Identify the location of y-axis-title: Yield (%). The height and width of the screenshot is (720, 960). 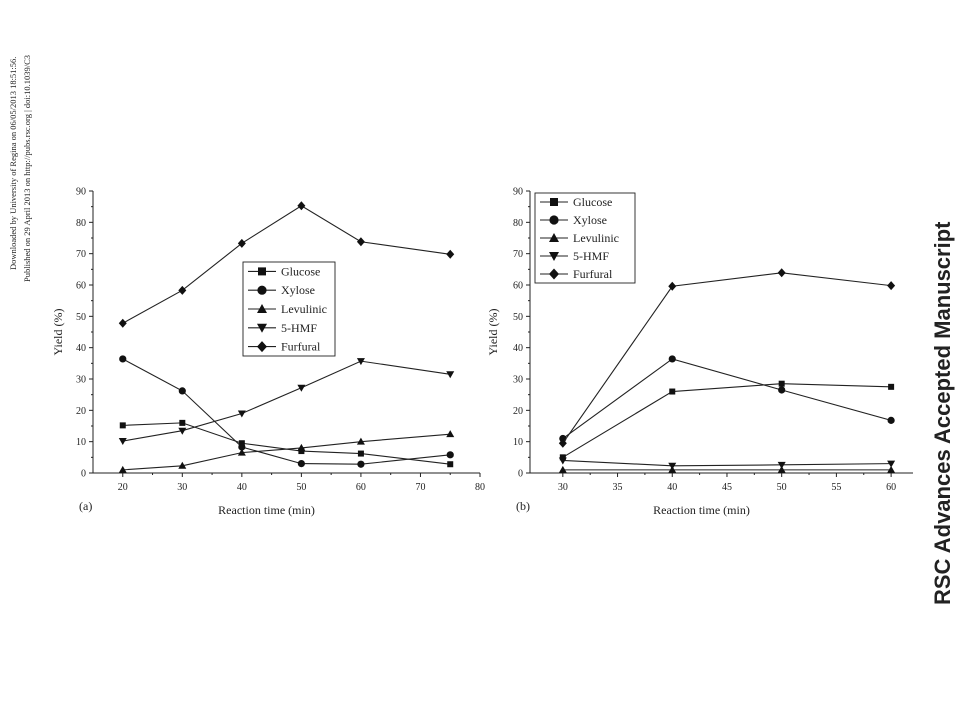
(493, 332).